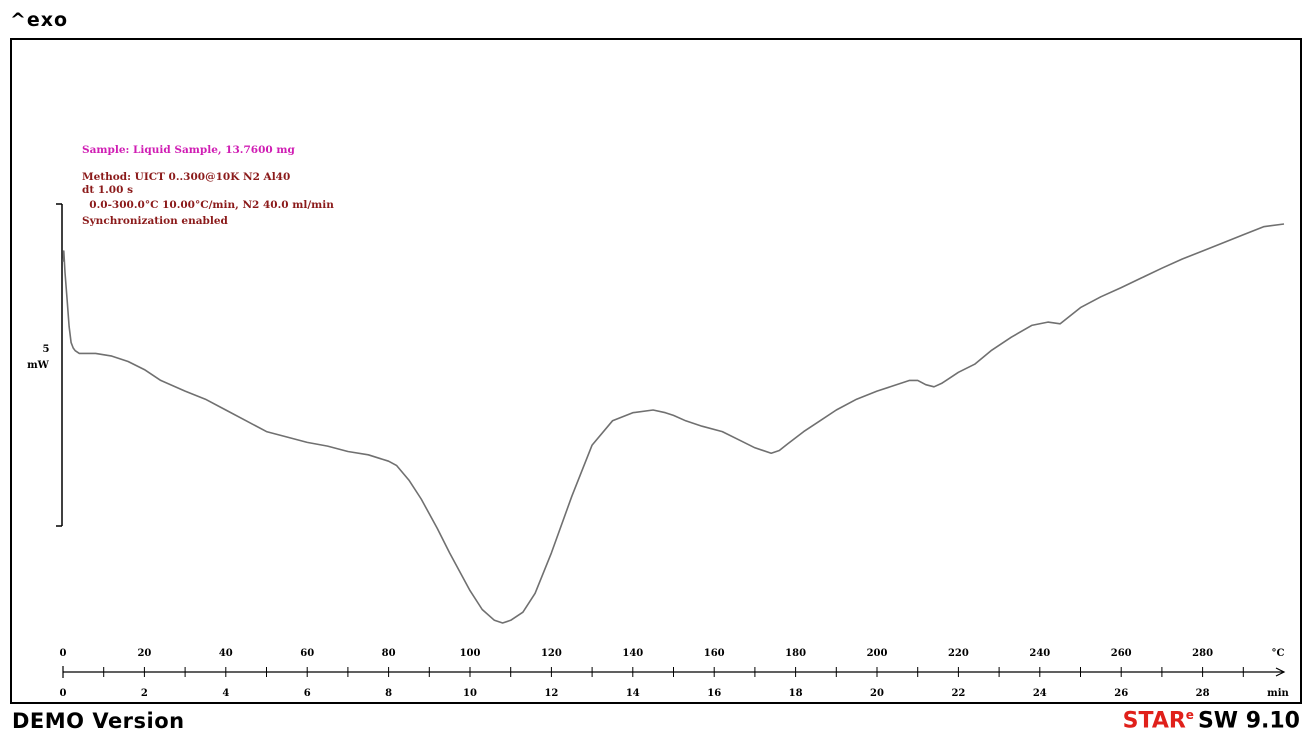 Image resolution: width=1304 pixels, height=733 pixels. I want to click on x-tick-label-temperature: 100, so click(470, 653).